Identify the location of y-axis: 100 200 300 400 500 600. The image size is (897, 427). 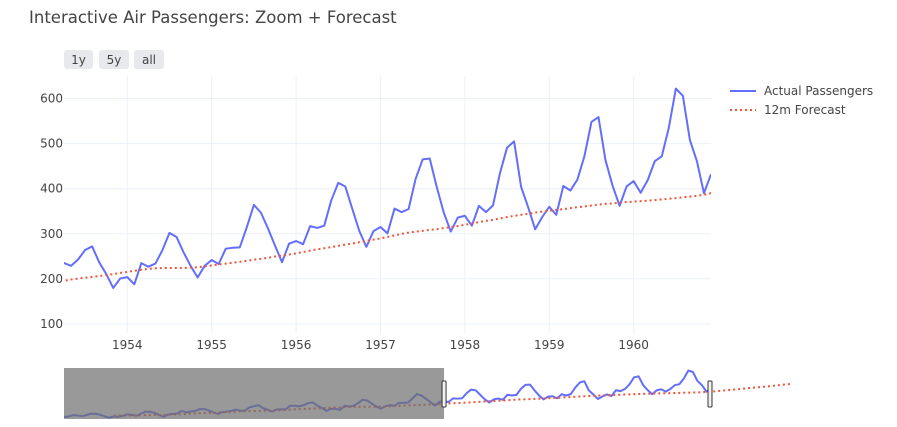
(51, 211).